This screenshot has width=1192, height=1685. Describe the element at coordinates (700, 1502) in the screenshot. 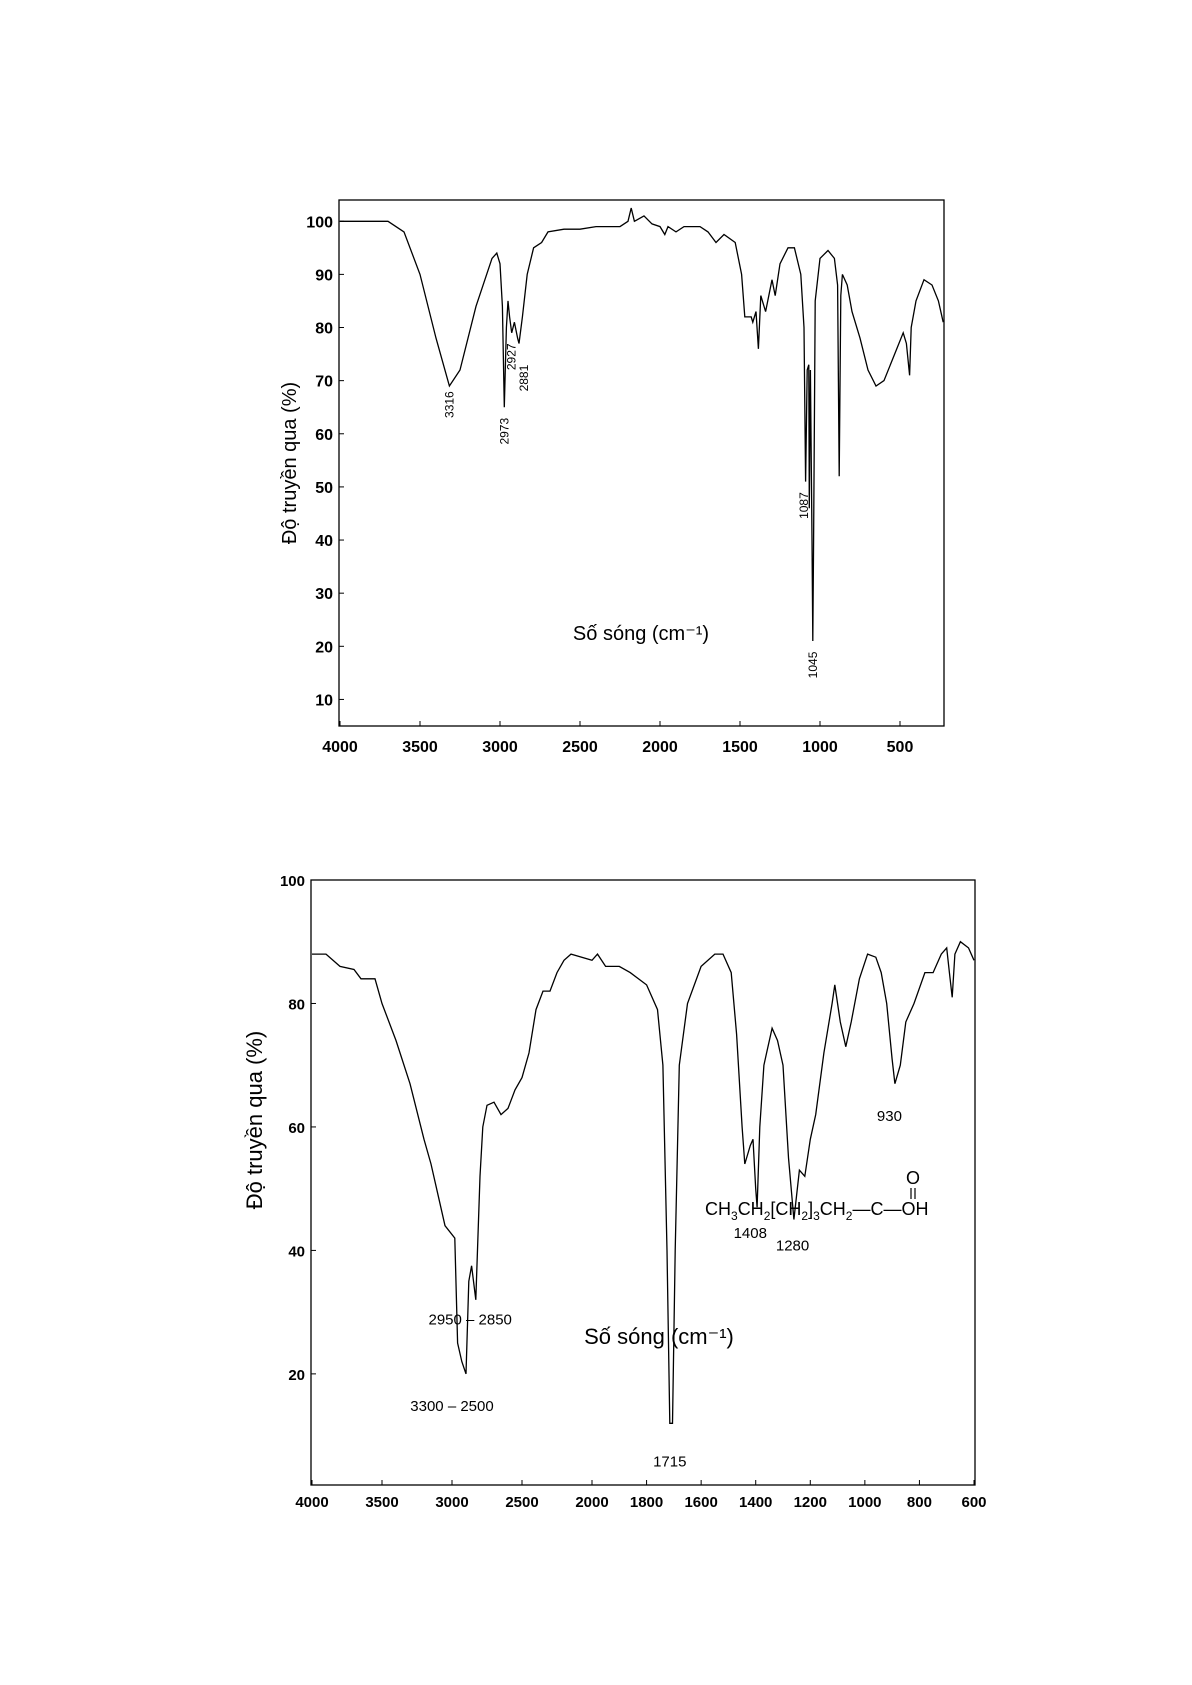

I see `x-tick-label: 1600` at that location.